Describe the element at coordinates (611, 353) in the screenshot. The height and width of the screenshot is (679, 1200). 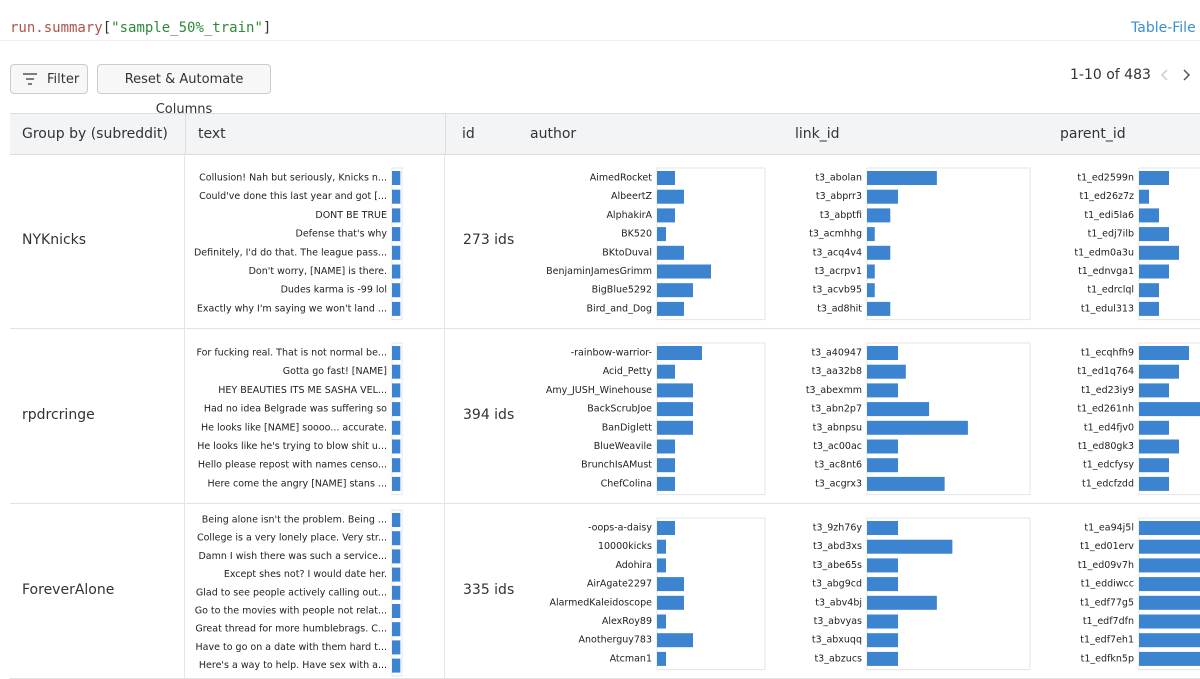
I see `bar-label: -rainbow-warrior-` at that location.